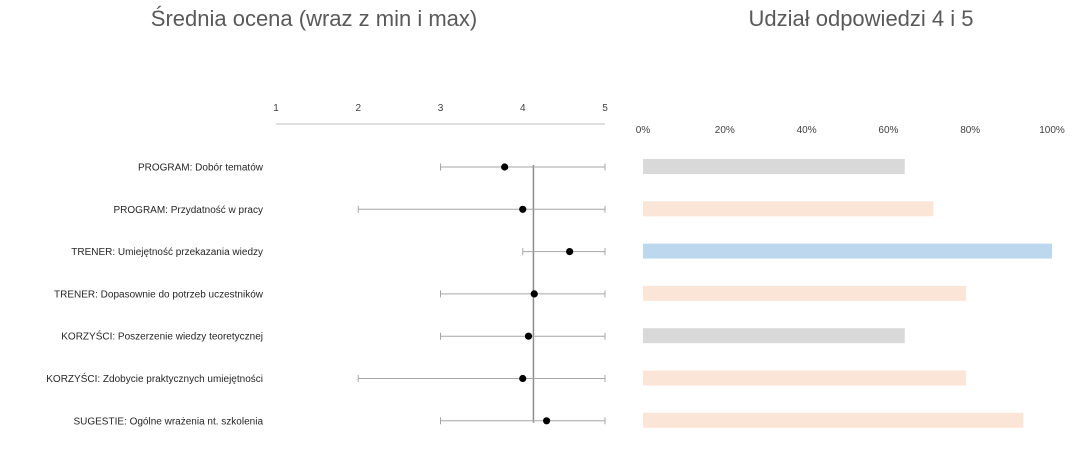 This screenshot has height=462, width=1075. Describe the element at coordinates (605, 108) in the screenshot. I see `left-x-tick-label: 5` at that location.